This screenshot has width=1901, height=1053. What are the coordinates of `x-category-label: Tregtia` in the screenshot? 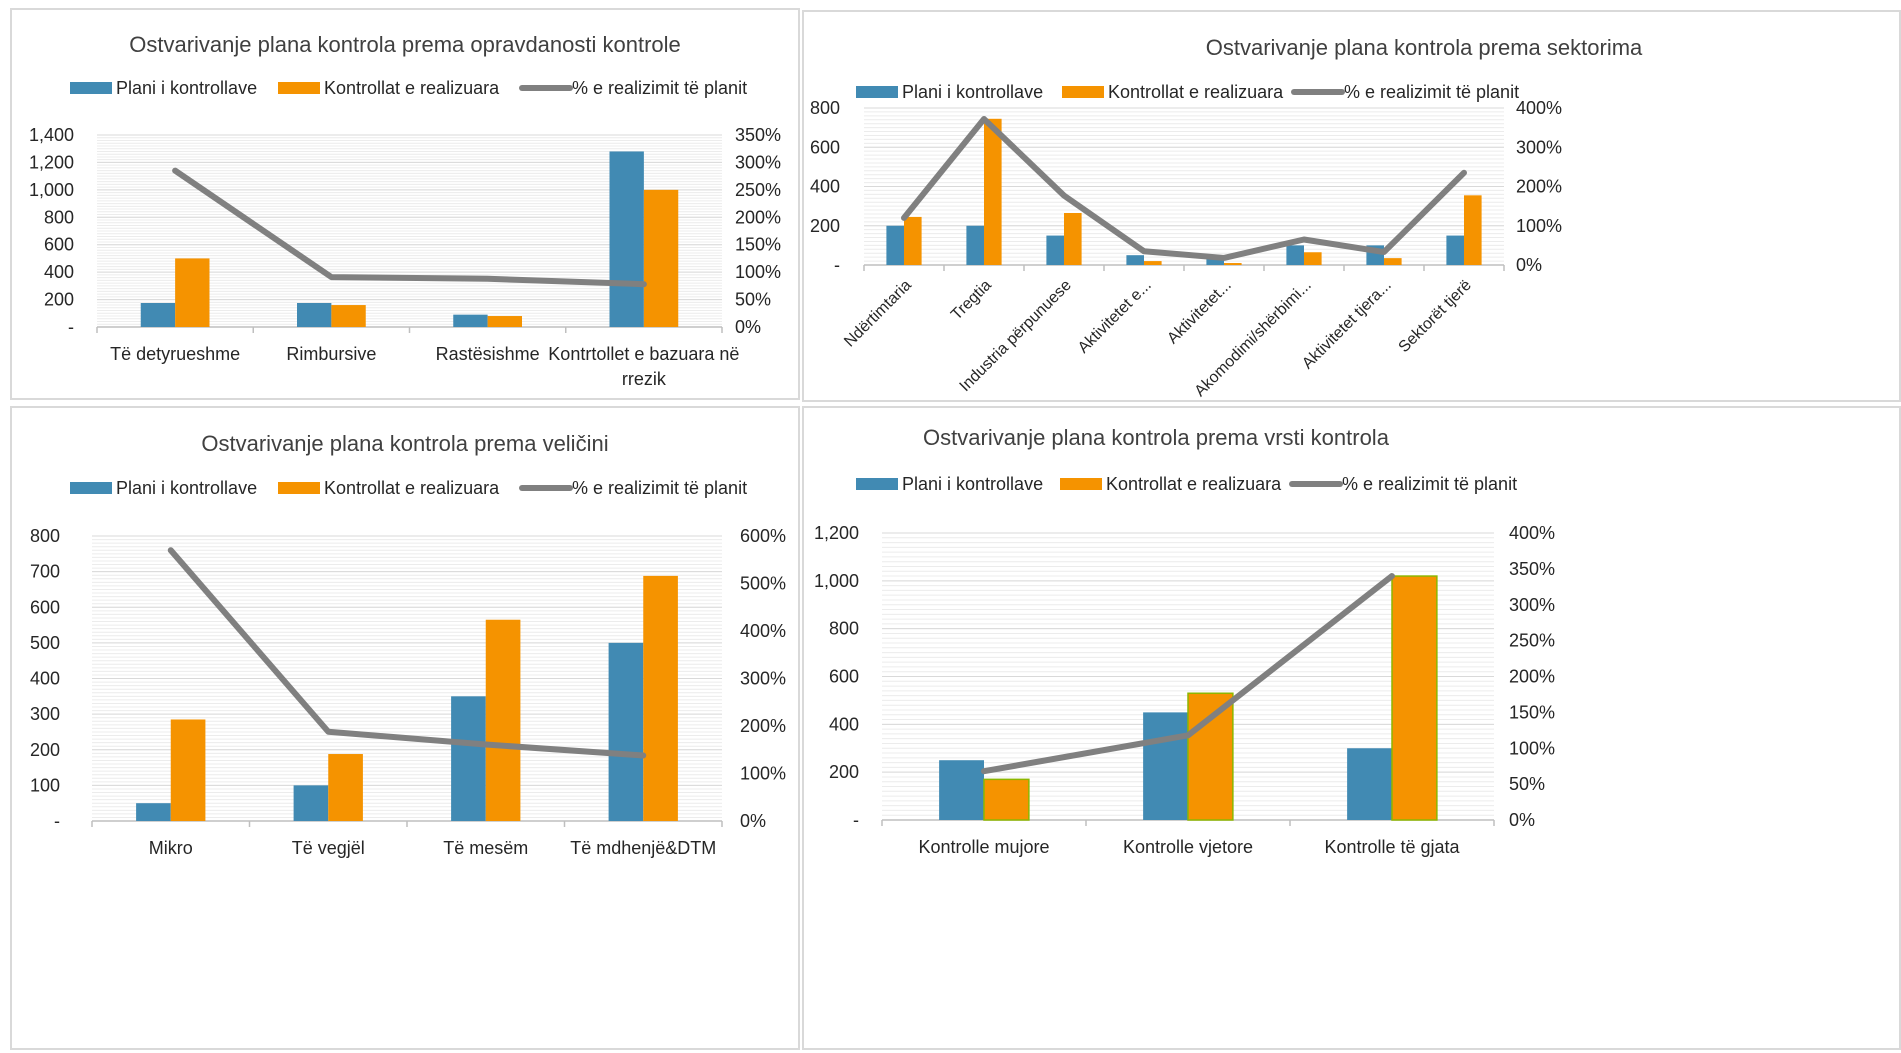 It's located at (971, 300).